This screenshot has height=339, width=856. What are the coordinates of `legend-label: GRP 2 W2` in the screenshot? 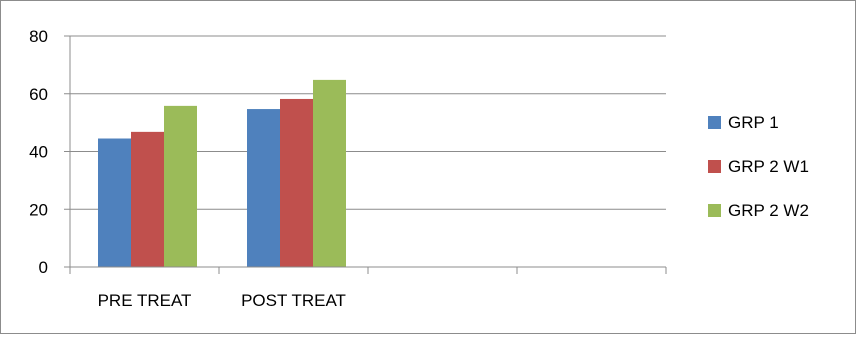 It's located at (768, 210).